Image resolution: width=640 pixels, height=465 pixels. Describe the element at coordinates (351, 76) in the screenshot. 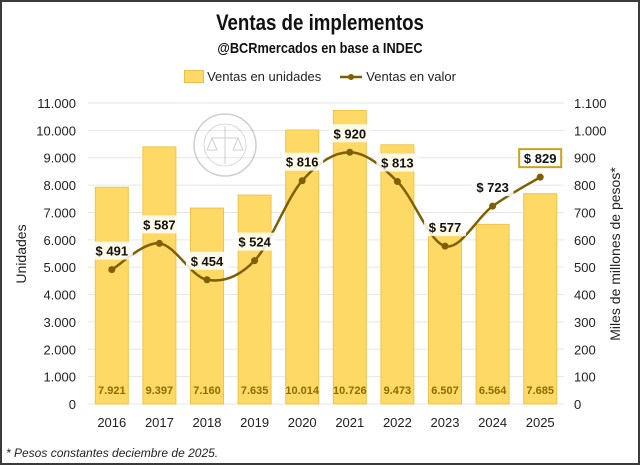

I see `legend-line-swatch` at that location.